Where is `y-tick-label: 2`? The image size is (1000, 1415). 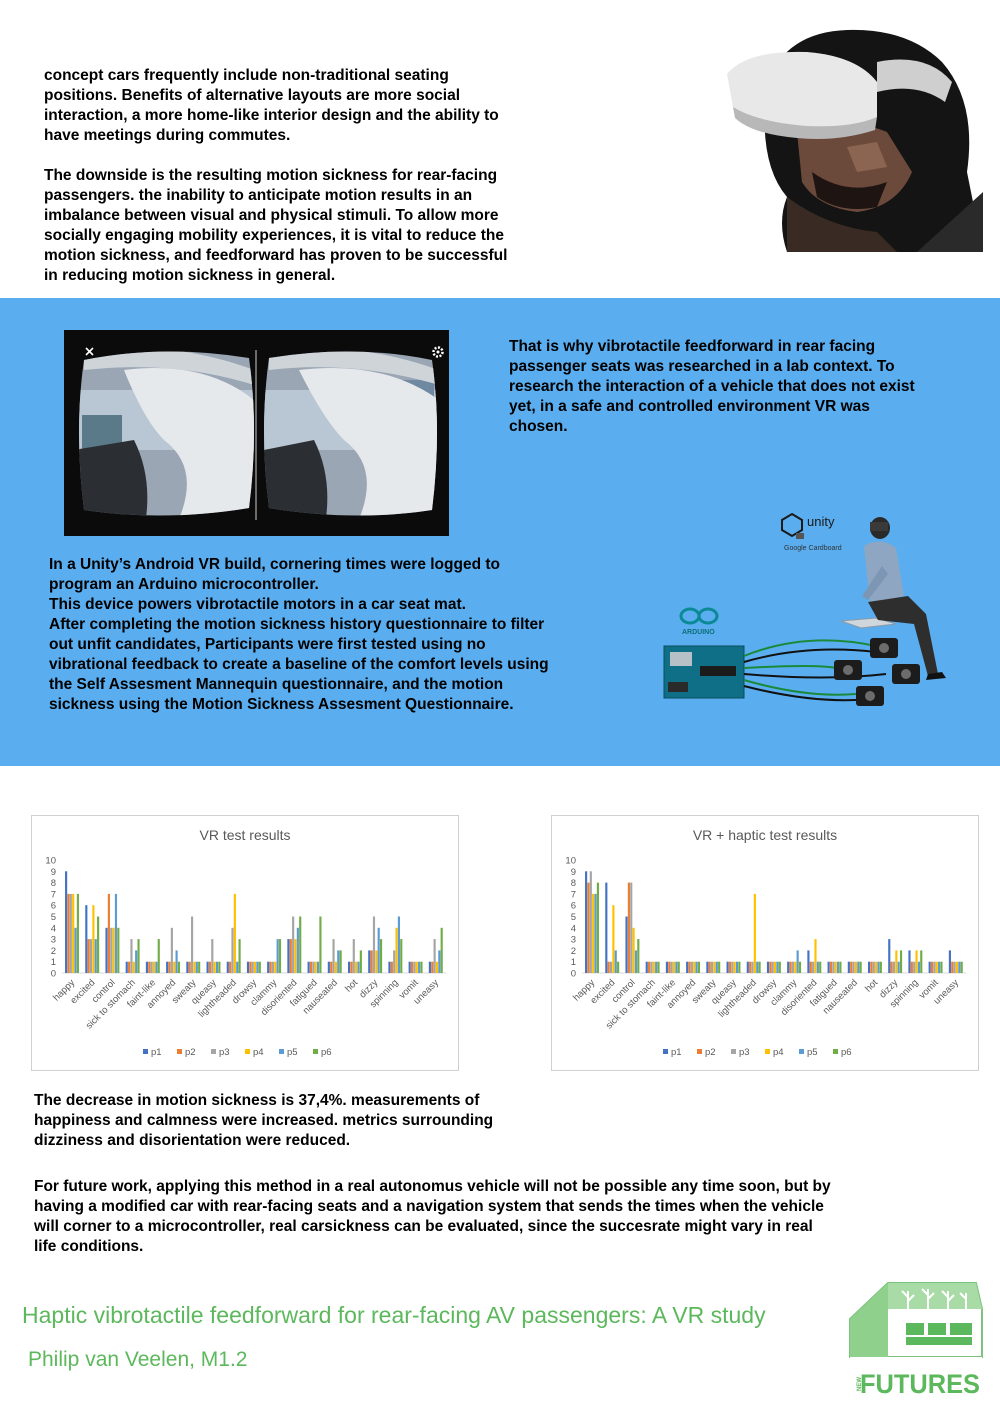 y-tick-label: 2 is located at coordinates (53, 951).